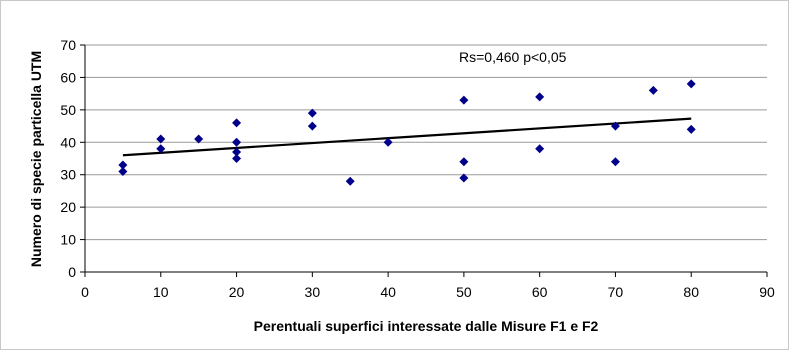 This screenshot has width=790, height=351. I want to click on x-tick-label: 80, so click(691, 292).